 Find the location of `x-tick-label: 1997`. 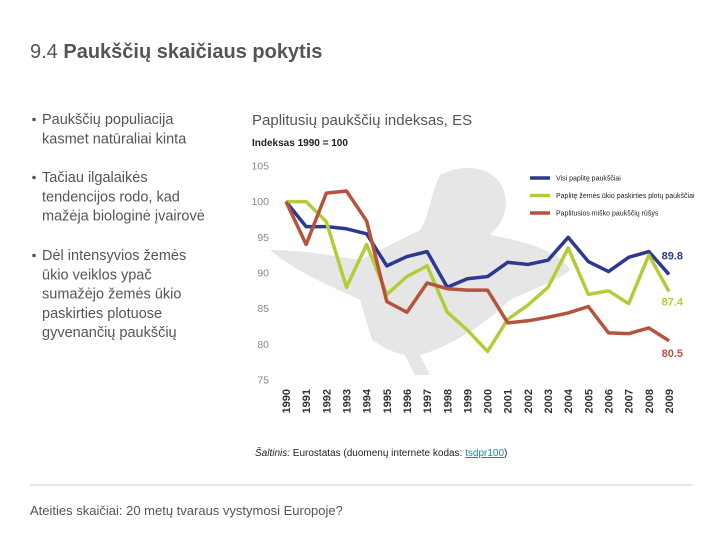

x-tick-label: 1997 is located at coordinates (428, 401).